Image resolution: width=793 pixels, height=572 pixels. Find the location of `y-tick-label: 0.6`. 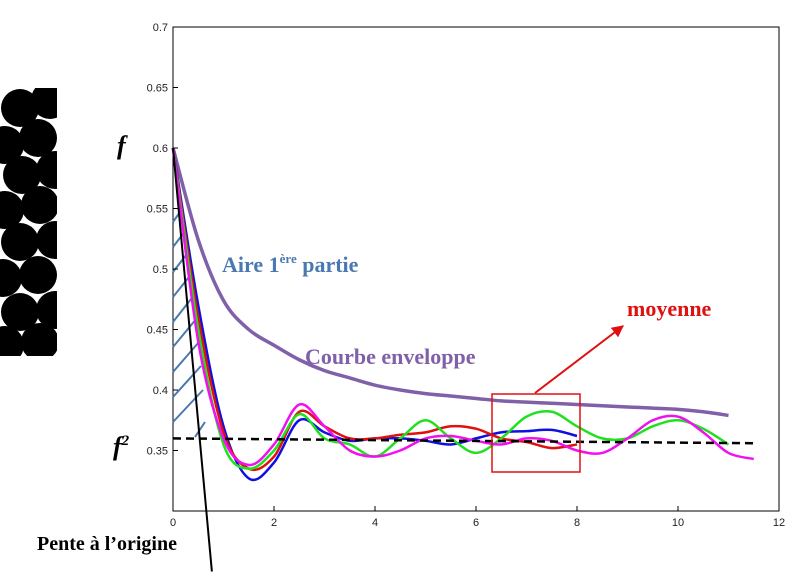

y-tick-label: 0.6 is located at coordinates (160, 149).